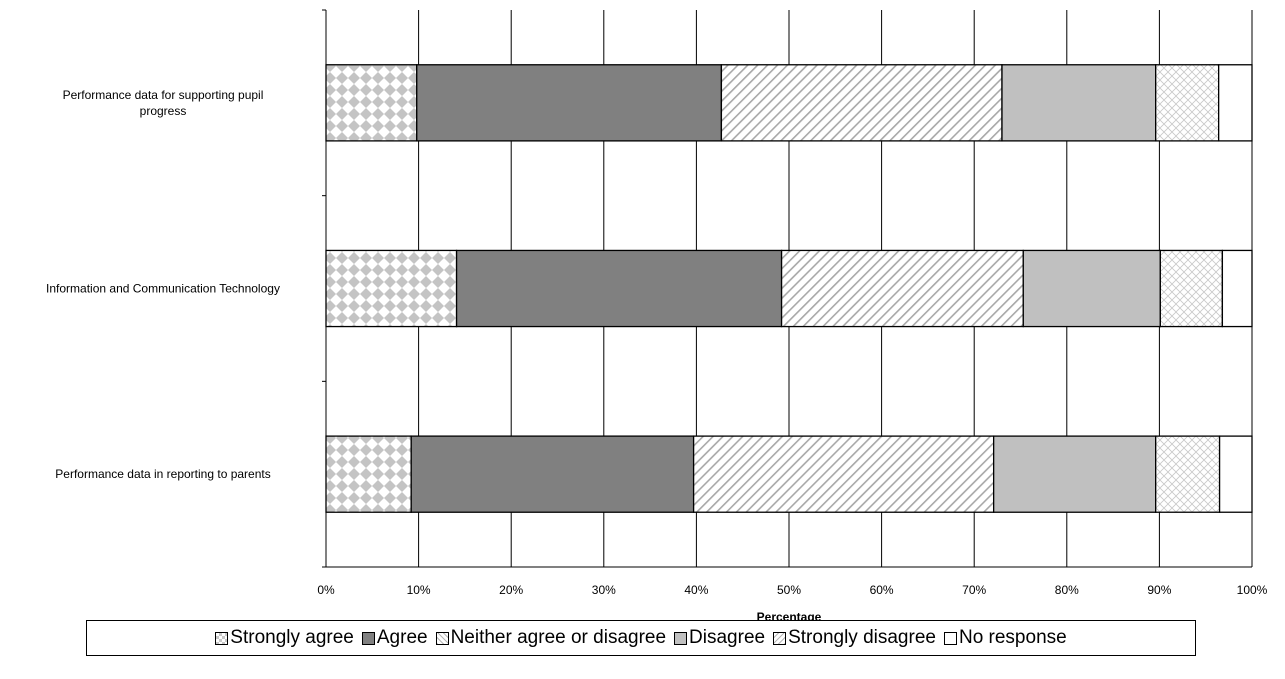 The width and height of the screenshot is (1285, 679). What do you see at coordinates (789, 615) in the screenshot?
I see `x-axis-title: Percentage` at bounding box center [789, 615].